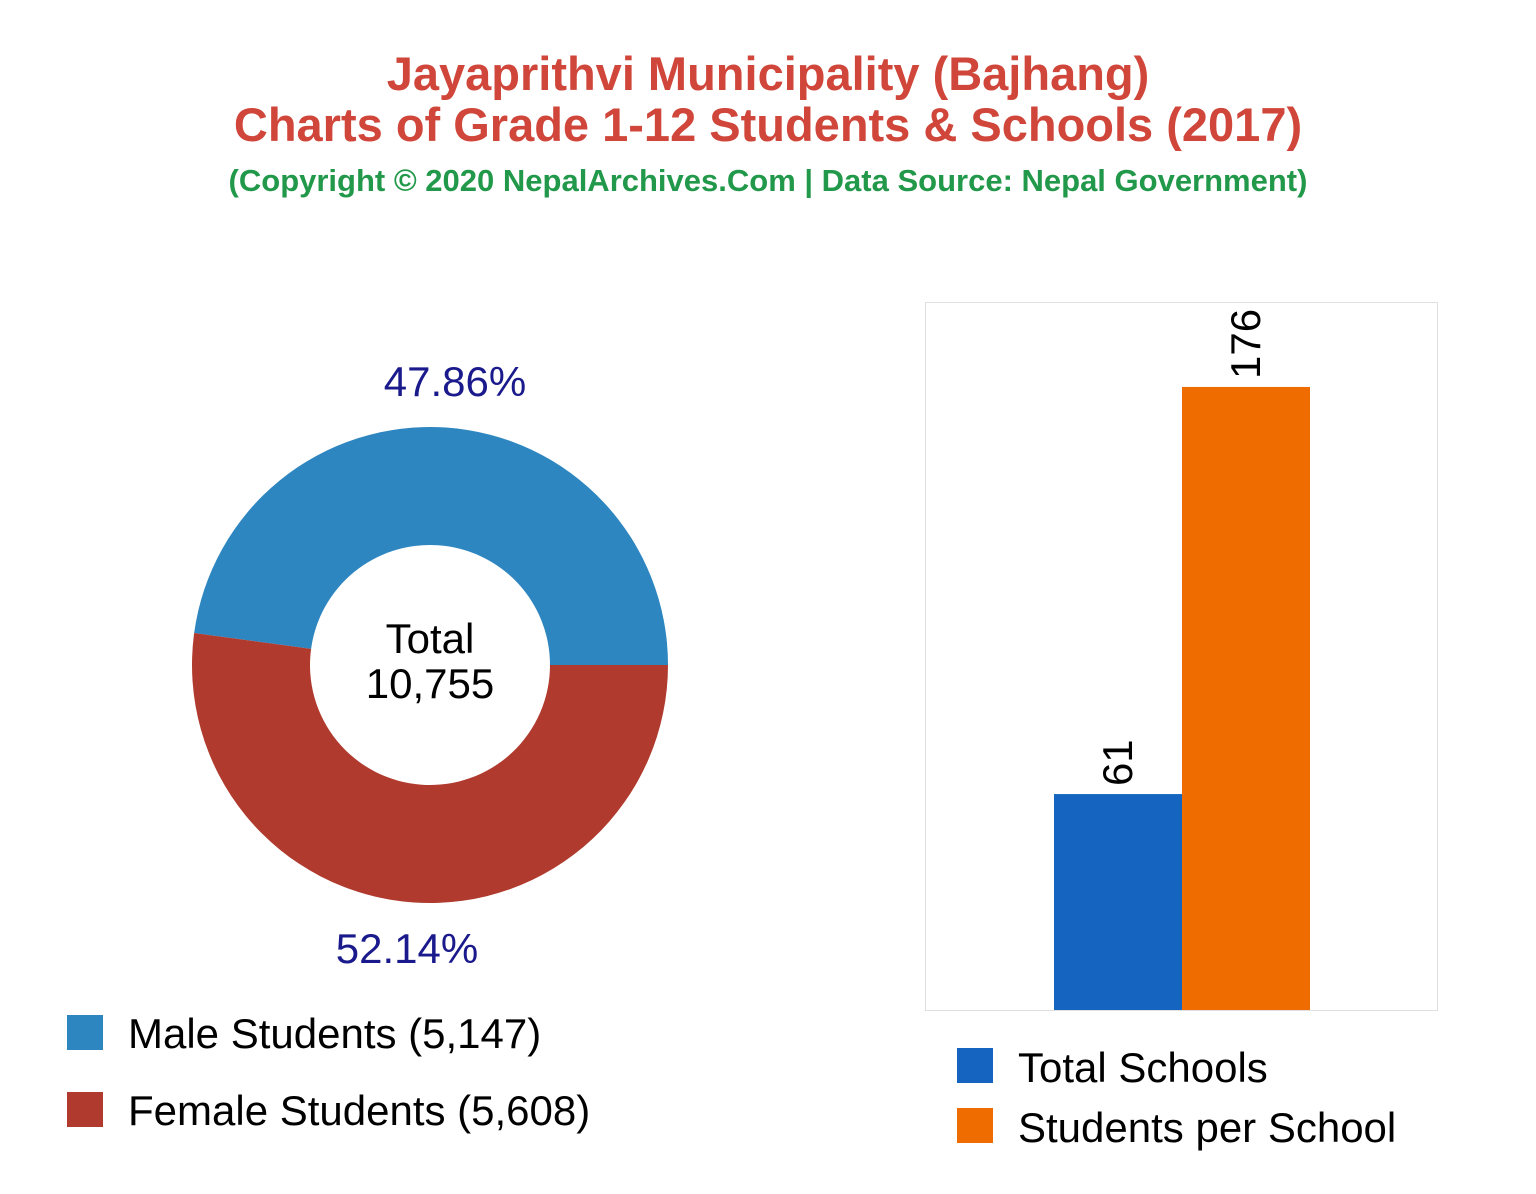 The width and height of the screenshot is (1536, 1194). What do you see at coordinates (359, 1110) in the screenshot?
I see `legend-label-female: Female Students (5,608)` at bounding box center [359, 1110].